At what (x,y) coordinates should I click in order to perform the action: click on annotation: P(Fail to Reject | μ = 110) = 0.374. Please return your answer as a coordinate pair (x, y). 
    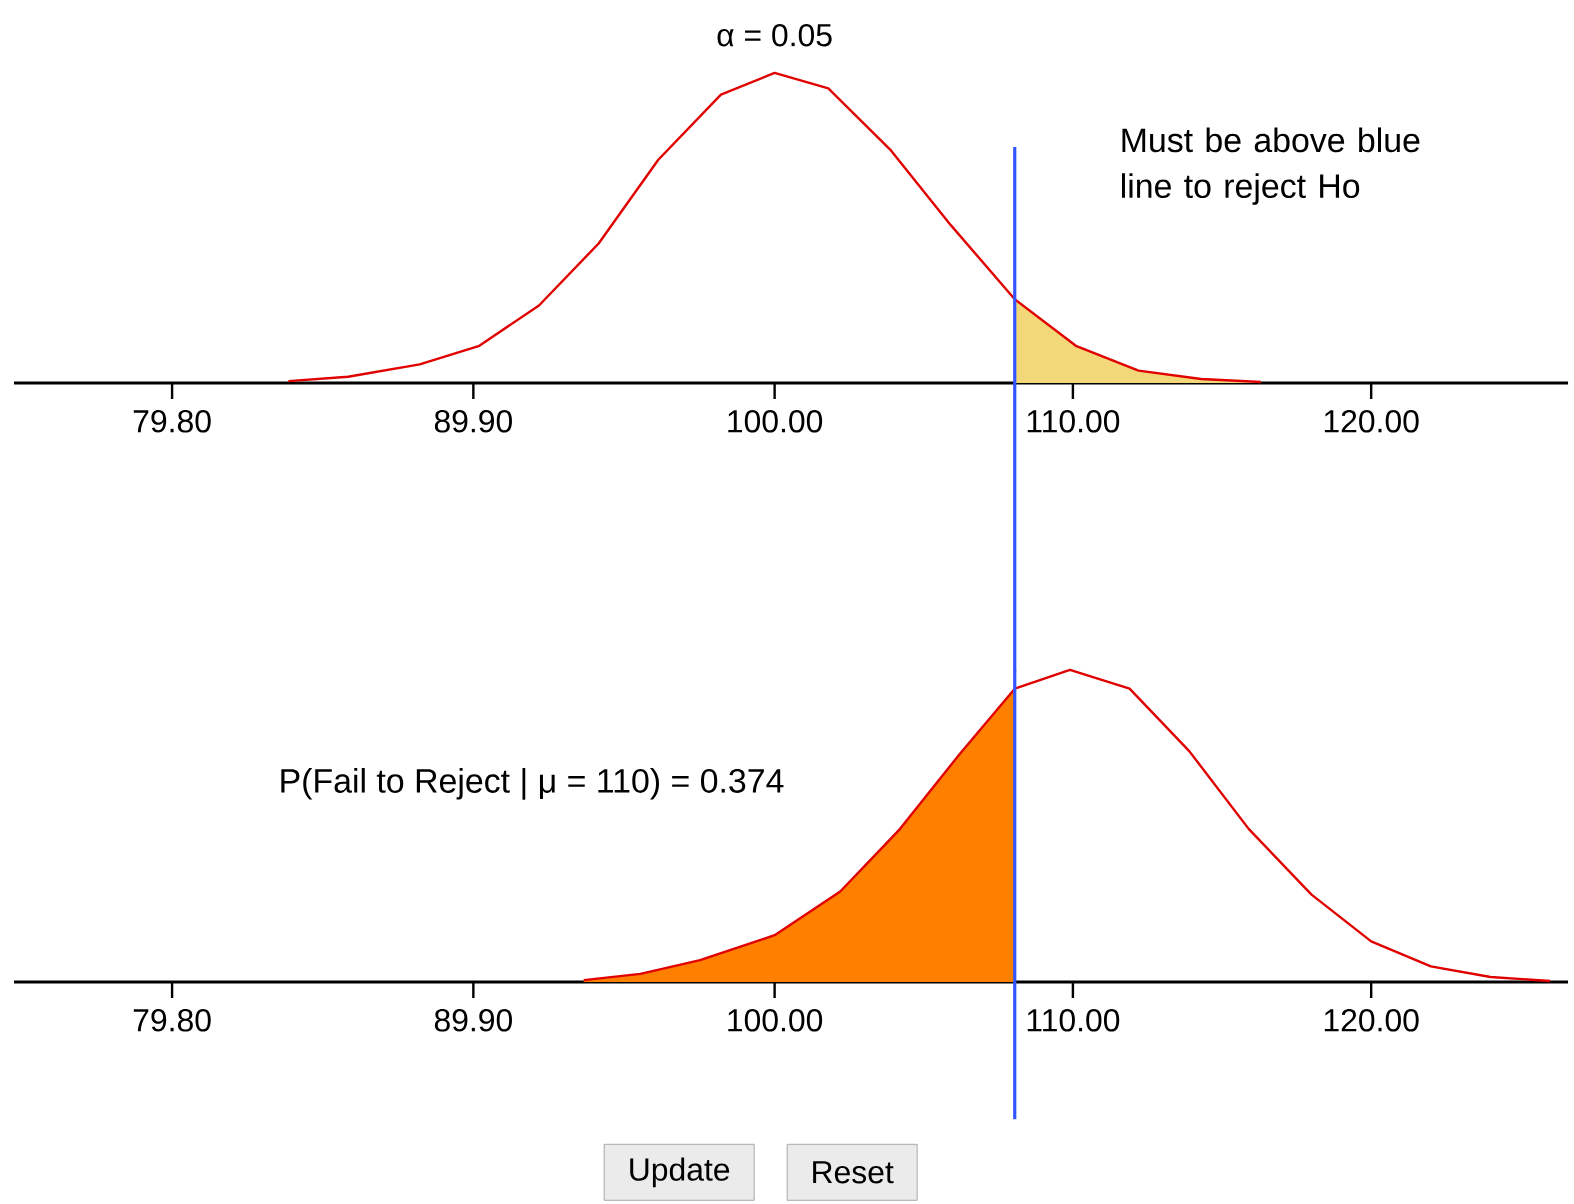
    Looking at the image, I should click on (532, 784).